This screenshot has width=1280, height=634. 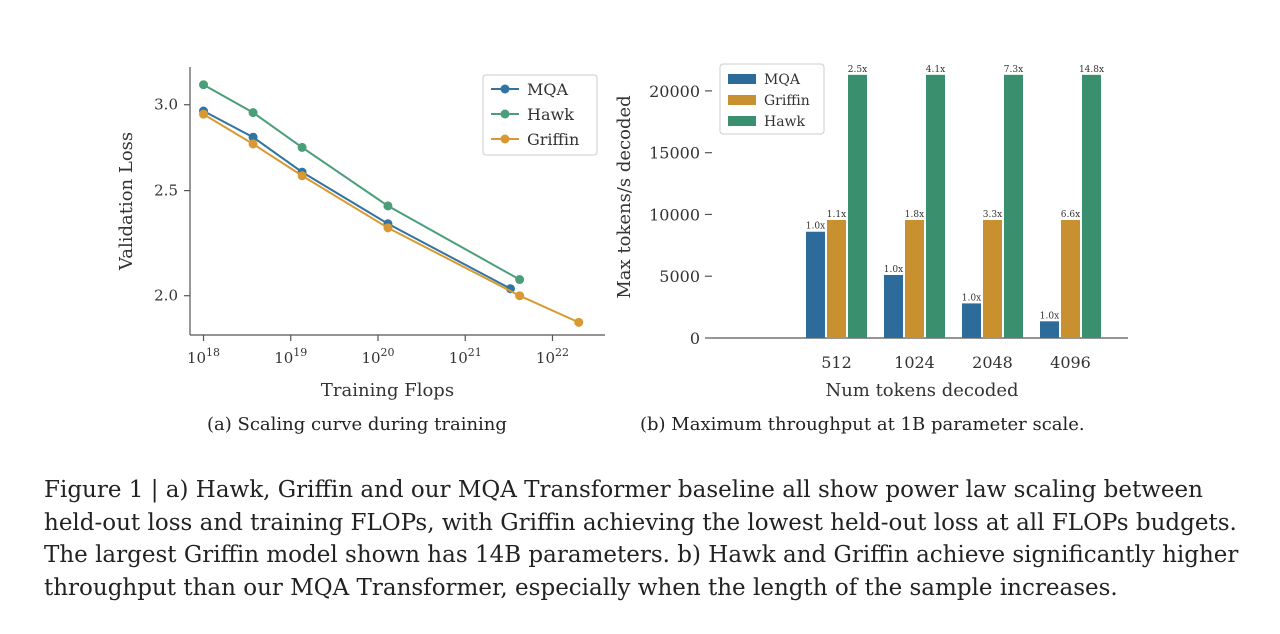 I want to click on y-axis-label: Max tokens/s decoded, so click(x=624, y=196).